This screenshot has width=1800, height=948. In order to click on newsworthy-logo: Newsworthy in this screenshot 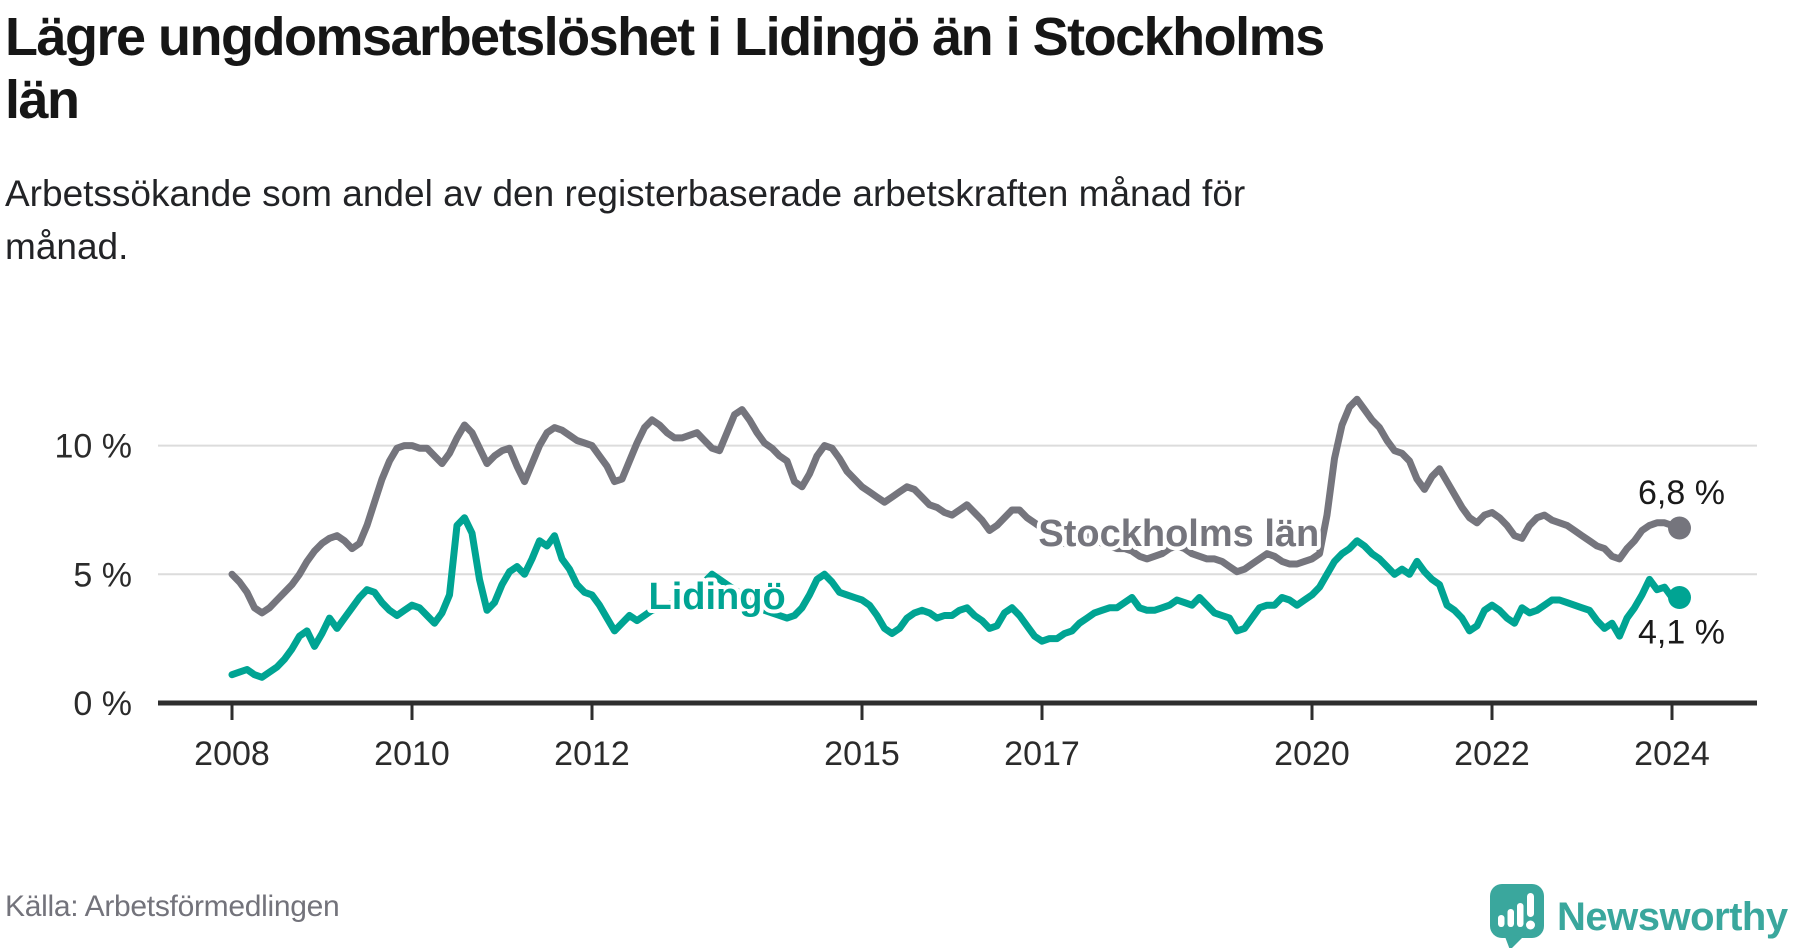, I will do `click(1639, 916)`.